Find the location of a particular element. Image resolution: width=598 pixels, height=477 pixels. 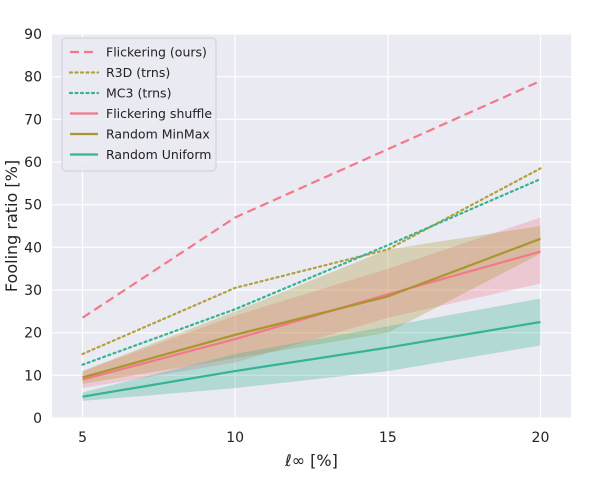

y-tick-label: 90 is located at coordinates (33, 35).